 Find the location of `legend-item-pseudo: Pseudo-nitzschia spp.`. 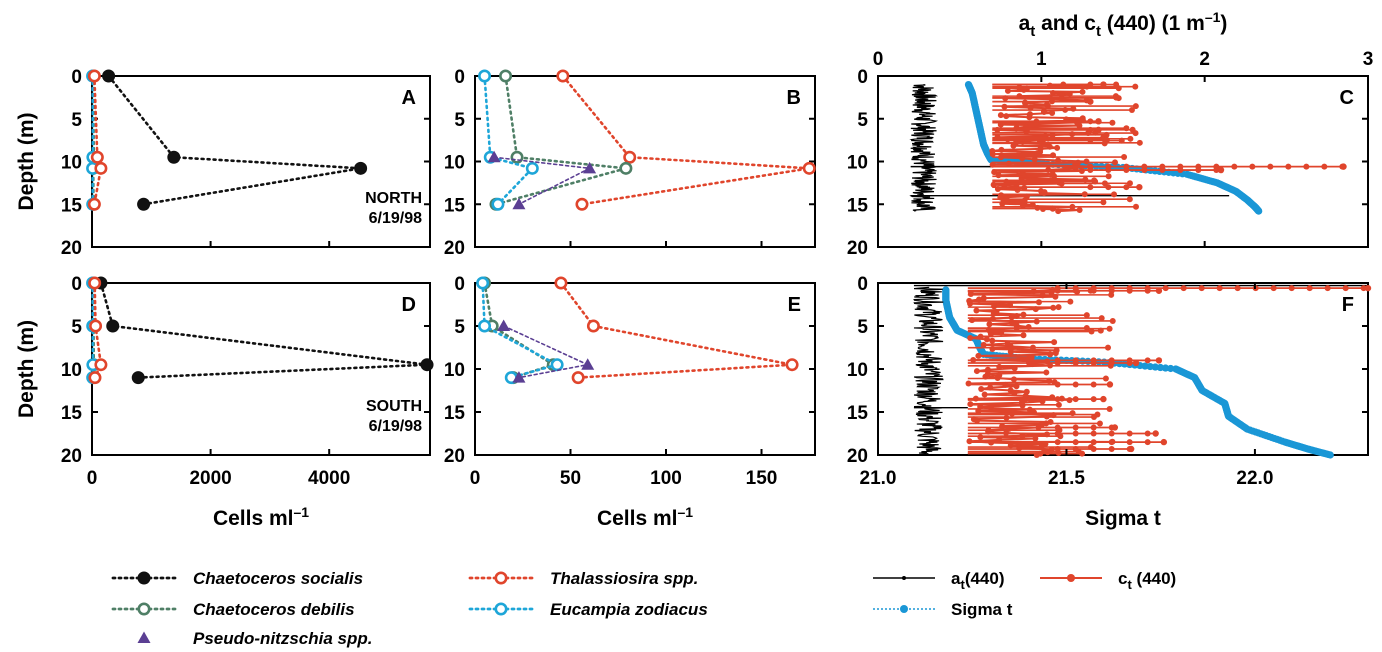

legend-item-pseudo: Pseudo-nitzschia spp. is located at coordinates (254, 638).